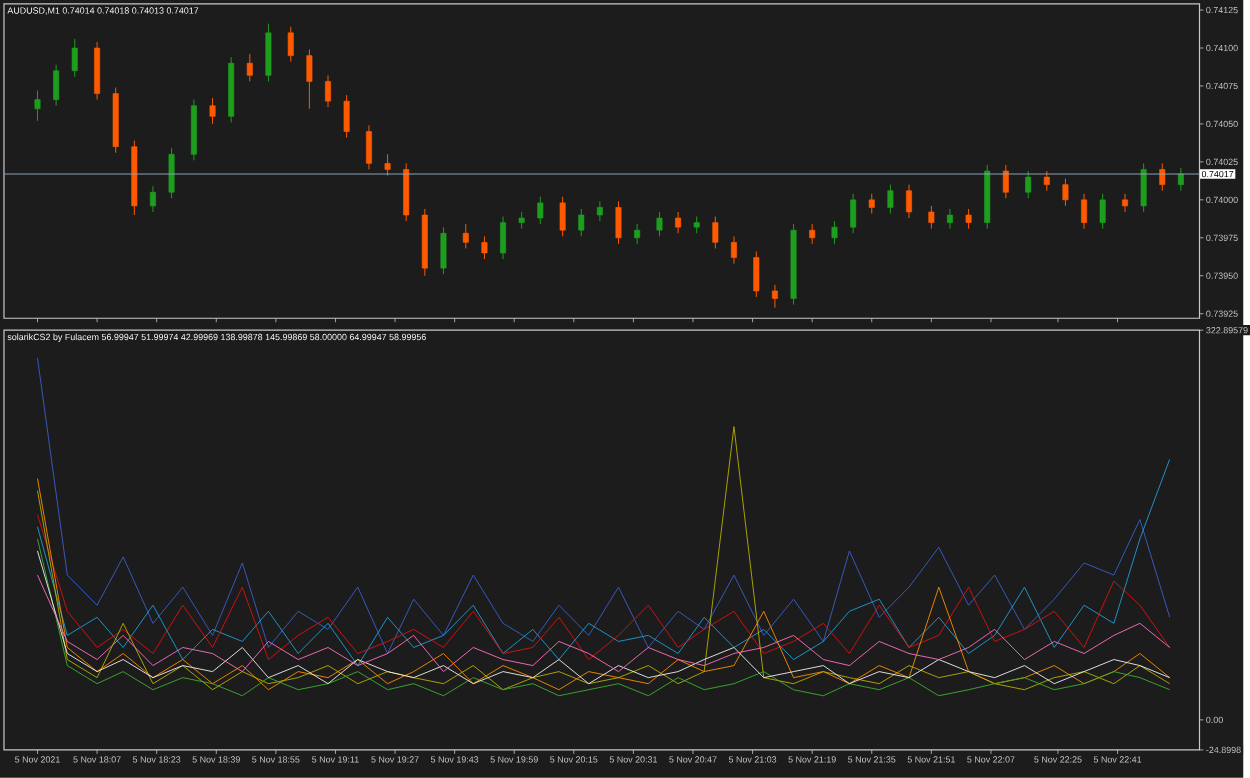 This screenshot has height=778, width=1250. I want to click on line-series, so click(604, 623).